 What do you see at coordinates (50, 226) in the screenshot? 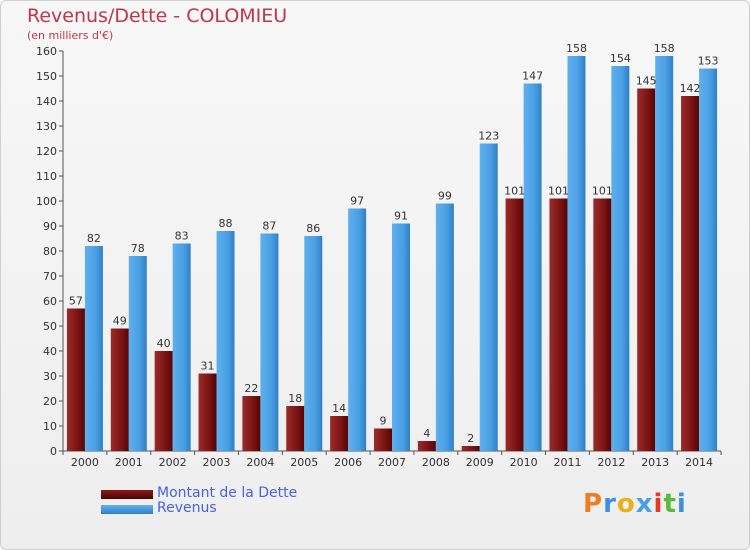
I see `y-tick-label: 90` at bounding box center [50, 226].